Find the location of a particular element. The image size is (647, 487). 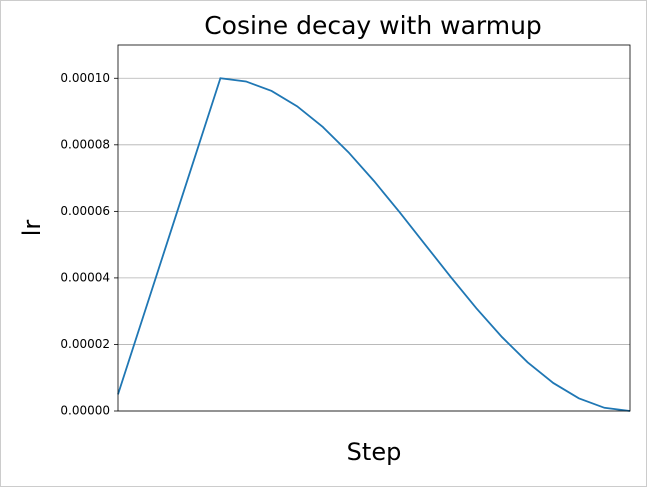

y-tick-label: 0.00004 is located at coordinates (85, 277).